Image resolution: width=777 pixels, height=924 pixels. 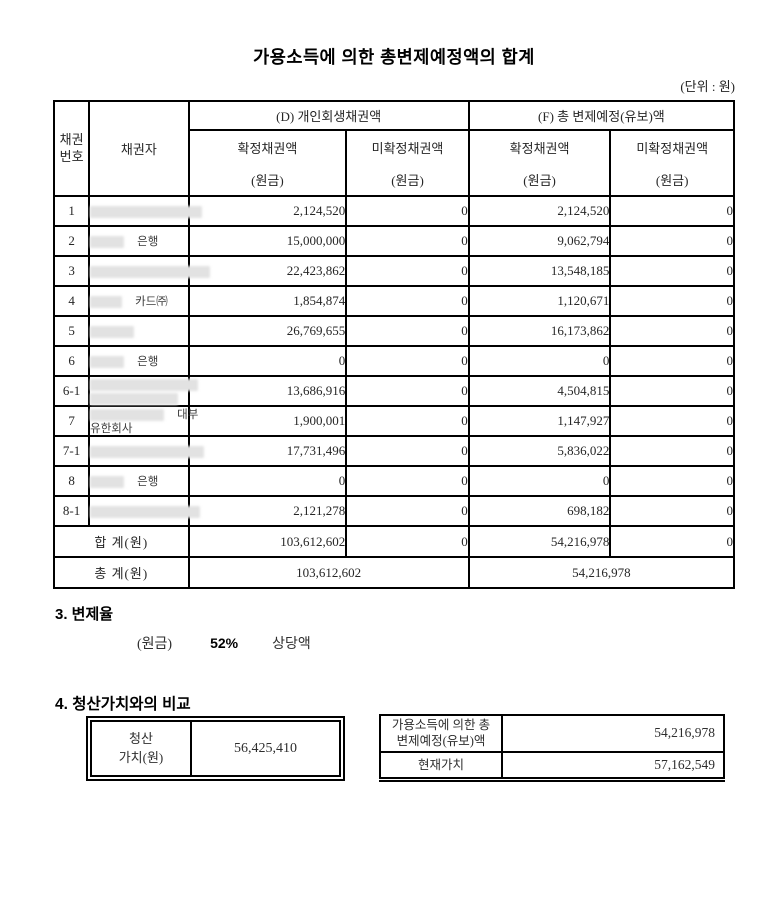 What do you see at coordinates (539, 211) in the screenshot?
I see `f-confirmed-amount-cell: 2,124,520` at bounding box center [539, 211].